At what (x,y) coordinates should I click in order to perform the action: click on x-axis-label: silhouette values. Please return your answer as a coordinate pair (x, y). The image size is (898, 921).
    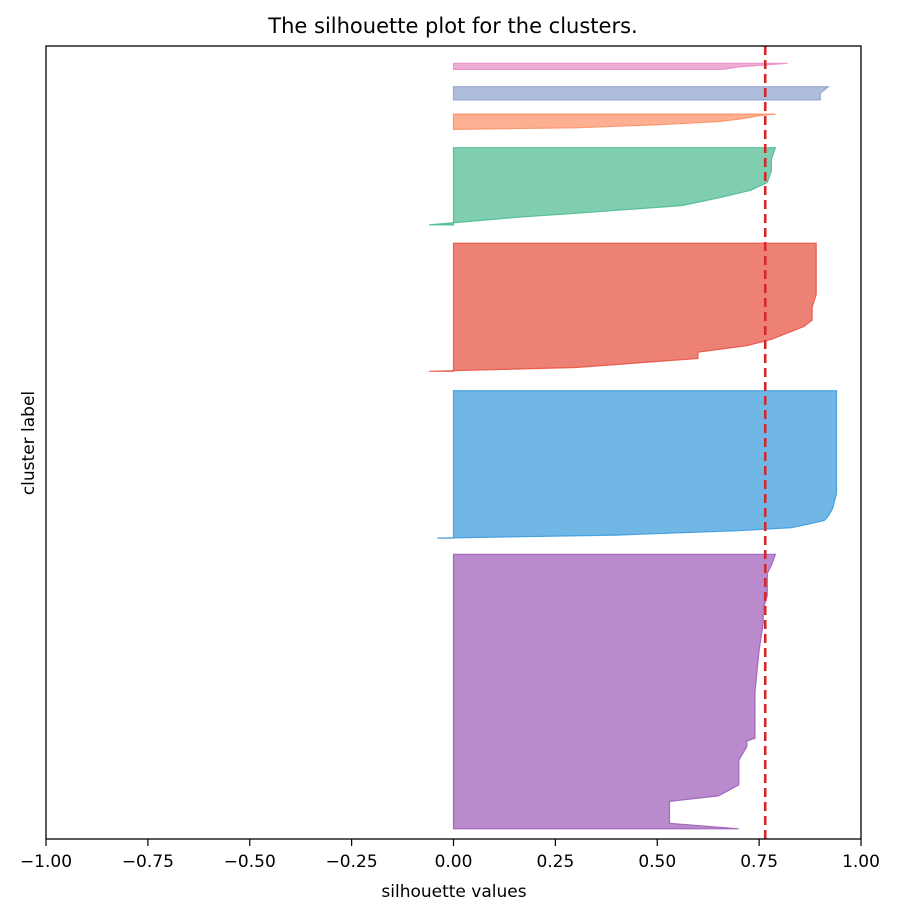
    Looking at the image, I should click on (453, 892).